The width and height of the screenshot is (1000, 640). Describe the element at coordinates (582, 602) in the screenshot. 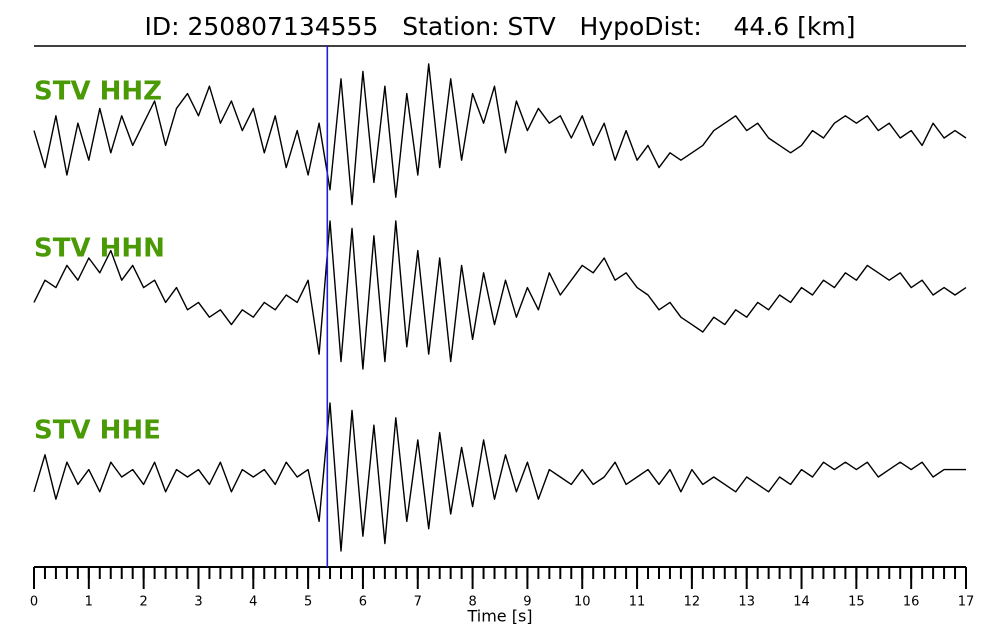

I see `x-tick-label: 10` at that location.